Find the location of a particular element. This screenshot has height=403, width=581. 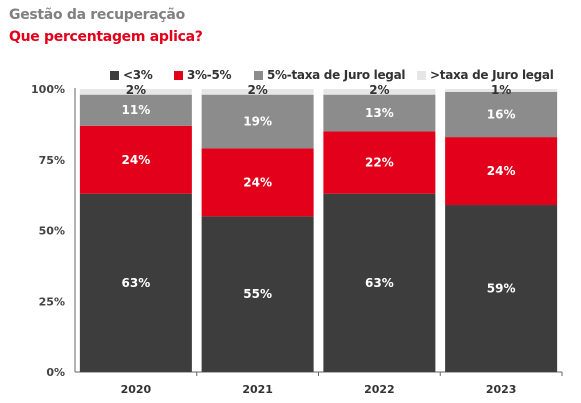

x-tick-label: 2021 is located at coordinates (257, 389).